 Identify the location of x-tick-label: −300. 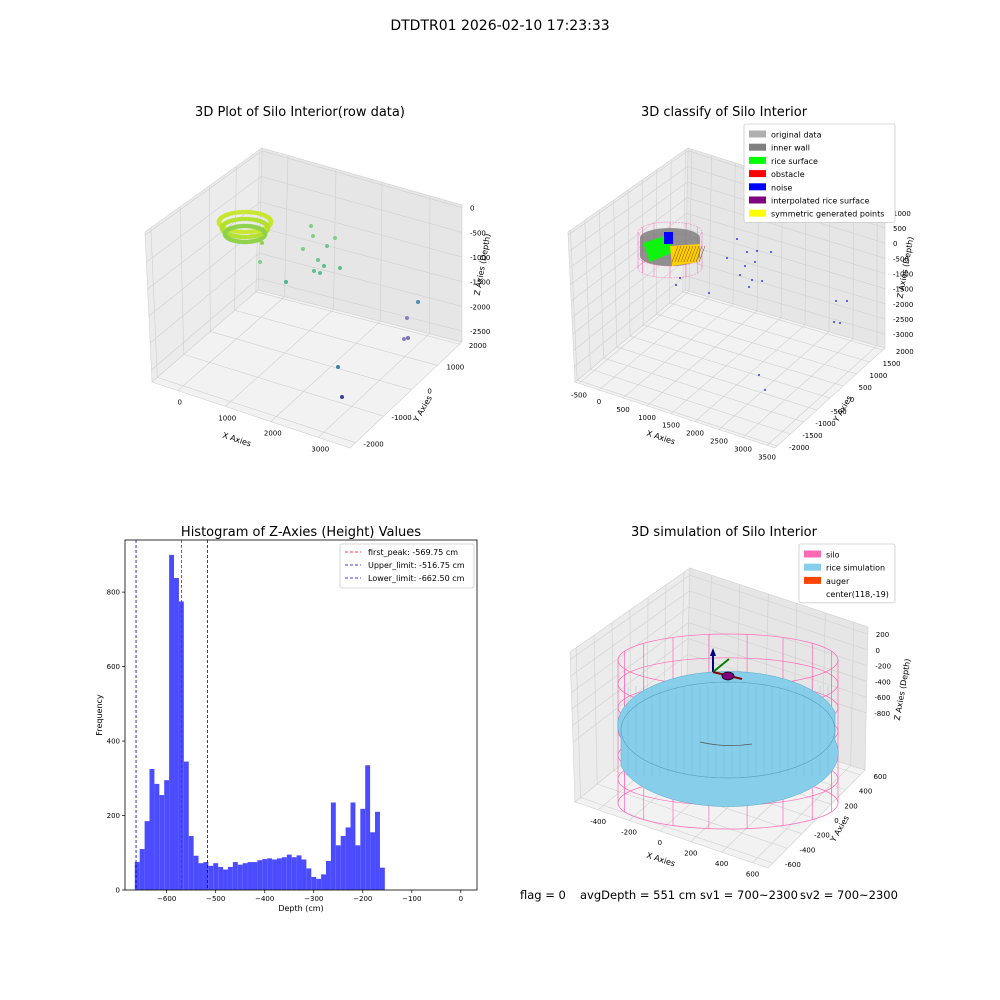
(313, 899).